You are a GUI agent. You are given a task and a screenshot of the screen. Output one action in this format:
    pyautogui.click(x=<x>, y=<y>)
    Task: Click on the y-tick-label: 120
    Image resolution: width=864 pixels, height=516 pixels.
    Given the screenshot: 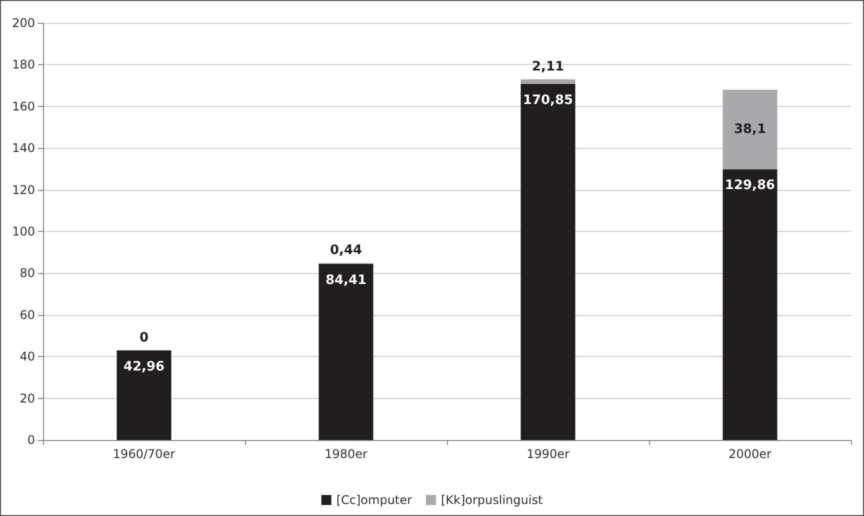 What is the action you would take?
    pyautogui.click(x=23, y=189)
    